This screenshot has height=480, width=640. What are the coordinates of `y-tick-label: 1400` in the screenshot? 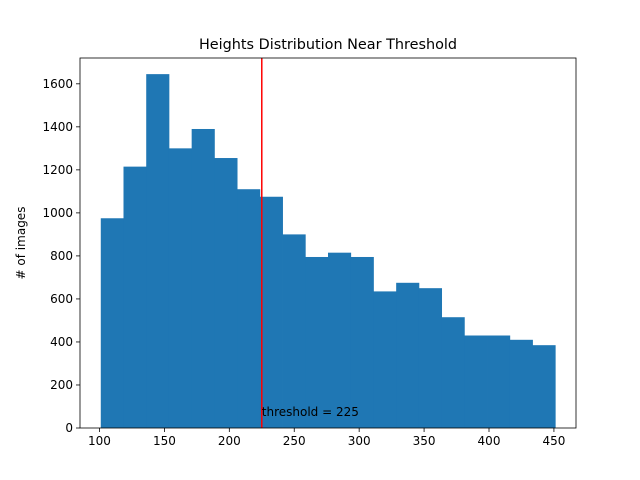 It's located at (57, 127).